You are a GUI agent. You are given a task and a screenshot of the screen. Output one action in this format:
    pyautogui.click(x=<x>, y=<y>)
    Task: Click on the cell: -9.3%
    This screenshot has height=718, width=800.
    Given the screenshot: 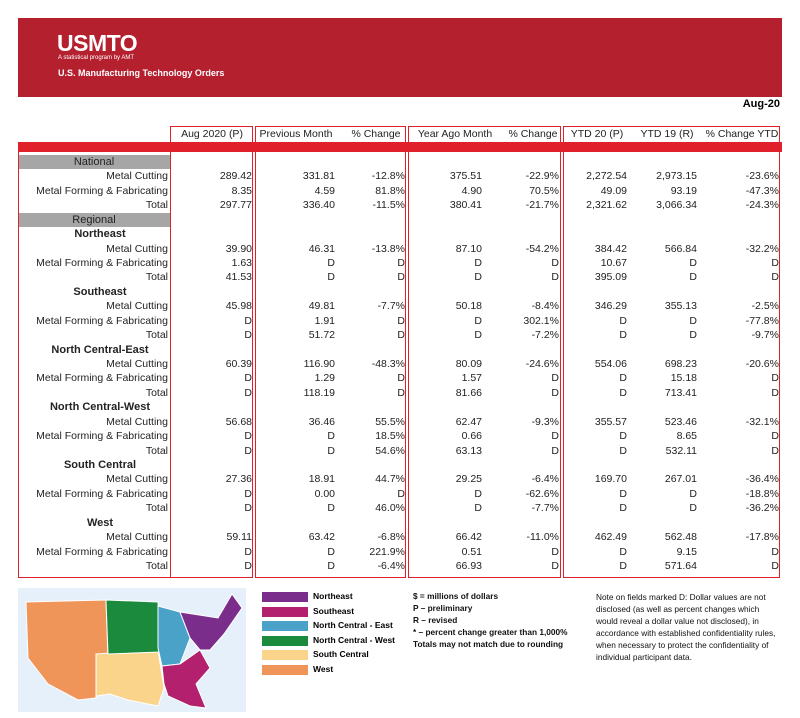 What is the action you would take?
    pyautogui.click(x=545, y=421)
    